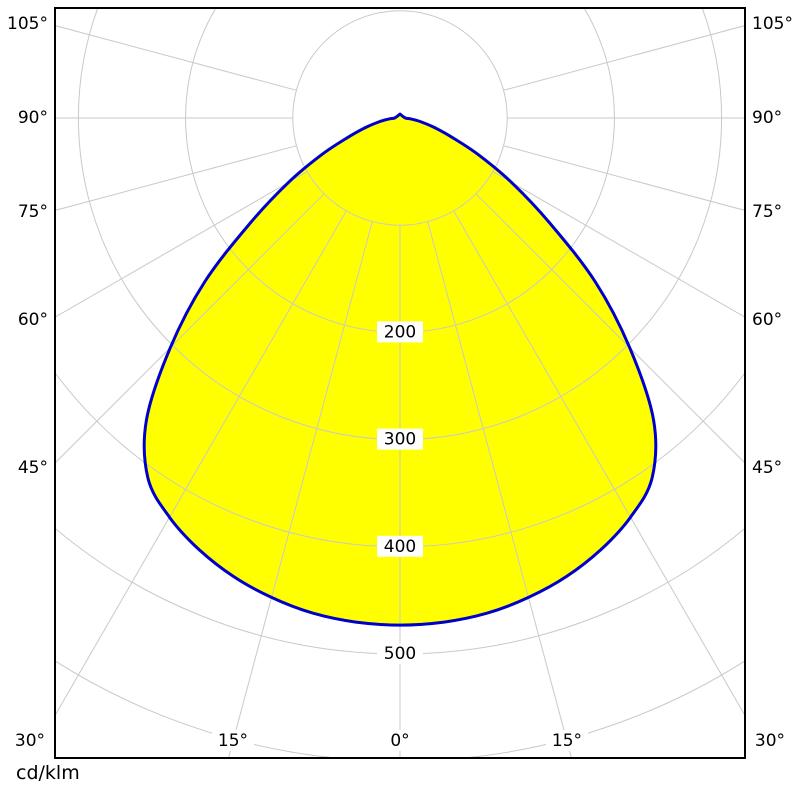 The height and width of the screenshot is (800, 800). What do you see at coordinates (33, 320) in the screenshot?
I see `angle-label-left: 60°` at bounding box center [33, 320].